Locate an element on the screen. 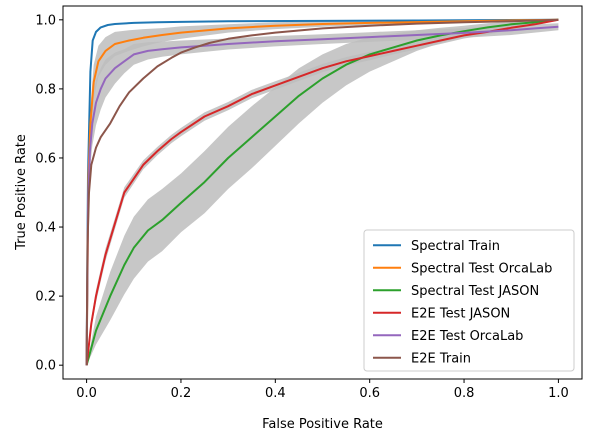 The image size is (590, 435). x-axis-label: False Positive Rate is located at coordinates (322, 424).